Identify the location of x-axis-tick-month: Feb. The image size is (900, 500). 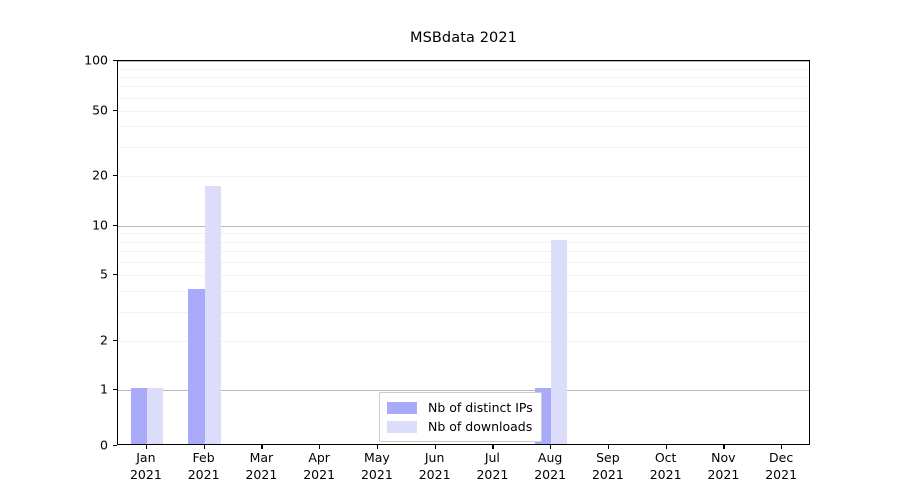
(203, 457).